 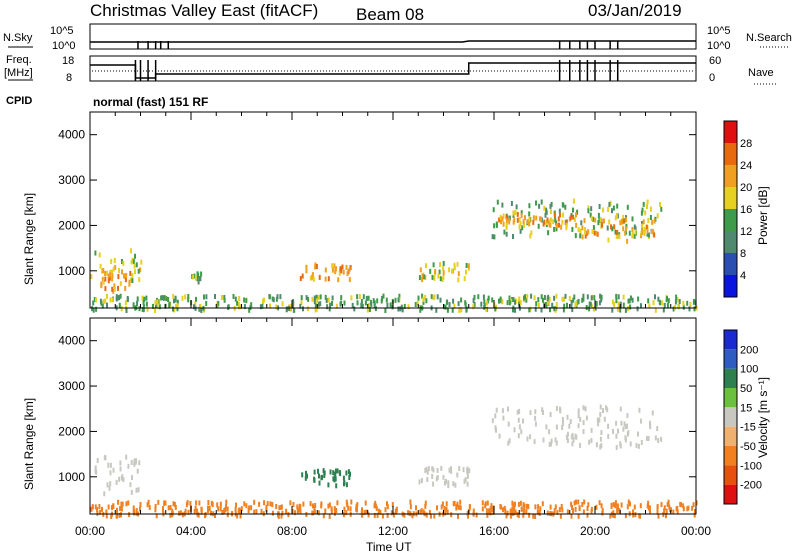 I want to click on nave-tick-bottom: 0, so click(x=712, y=78).